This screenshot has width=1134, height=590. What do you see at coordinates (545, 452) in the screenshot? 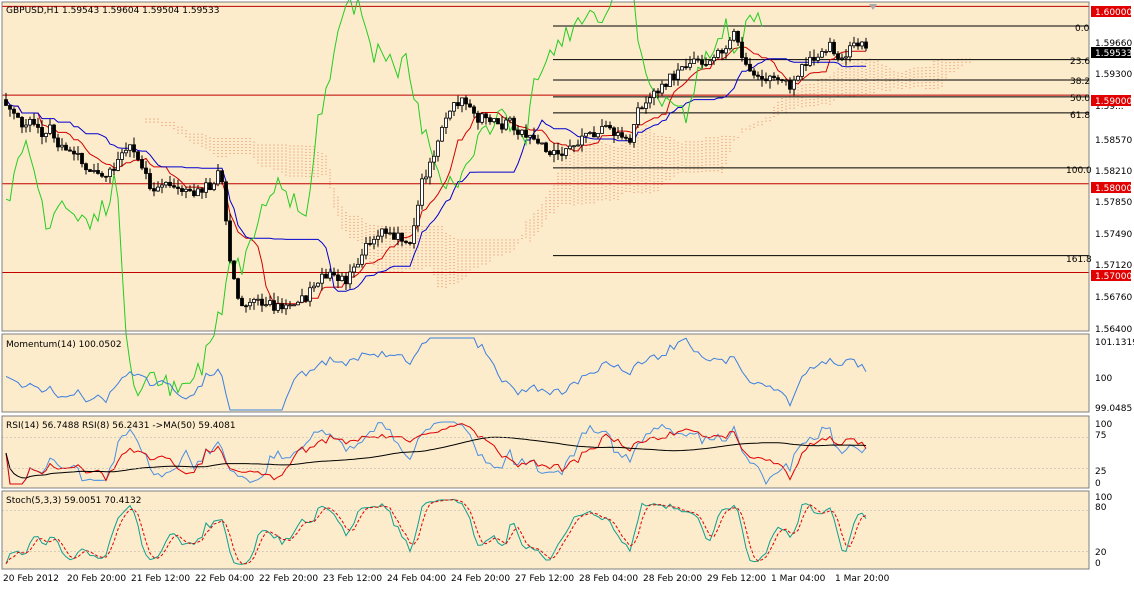
I see `rsi-pane` at bounding box center [545, 452].